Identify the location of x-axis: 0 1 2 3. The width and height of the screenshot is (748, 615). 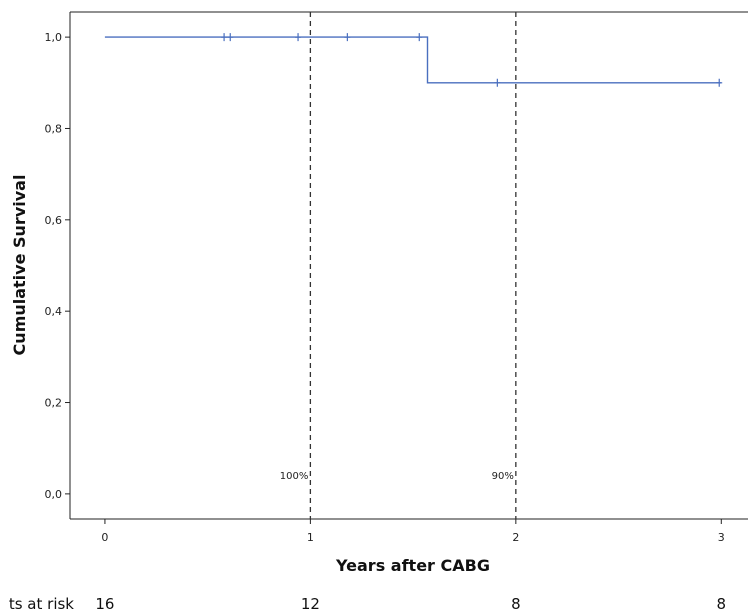
(413, 531).